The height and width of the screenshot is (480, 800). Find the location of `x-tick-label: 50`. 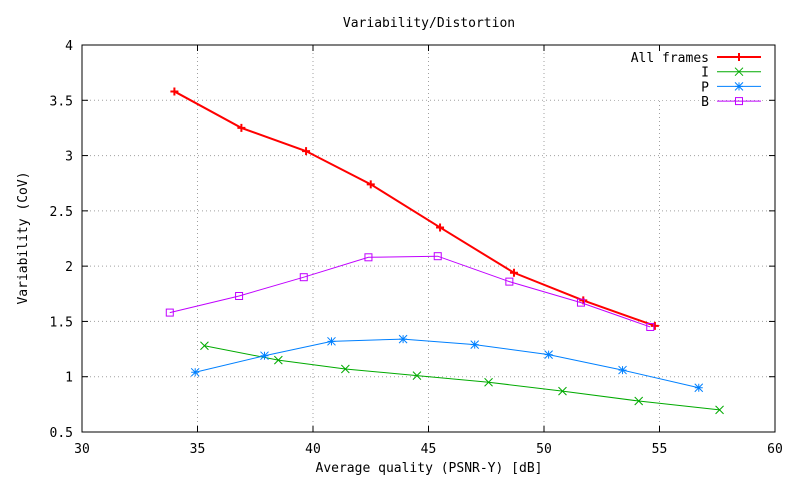

x-tick-label: 50 is located at coordinates (544, 449).